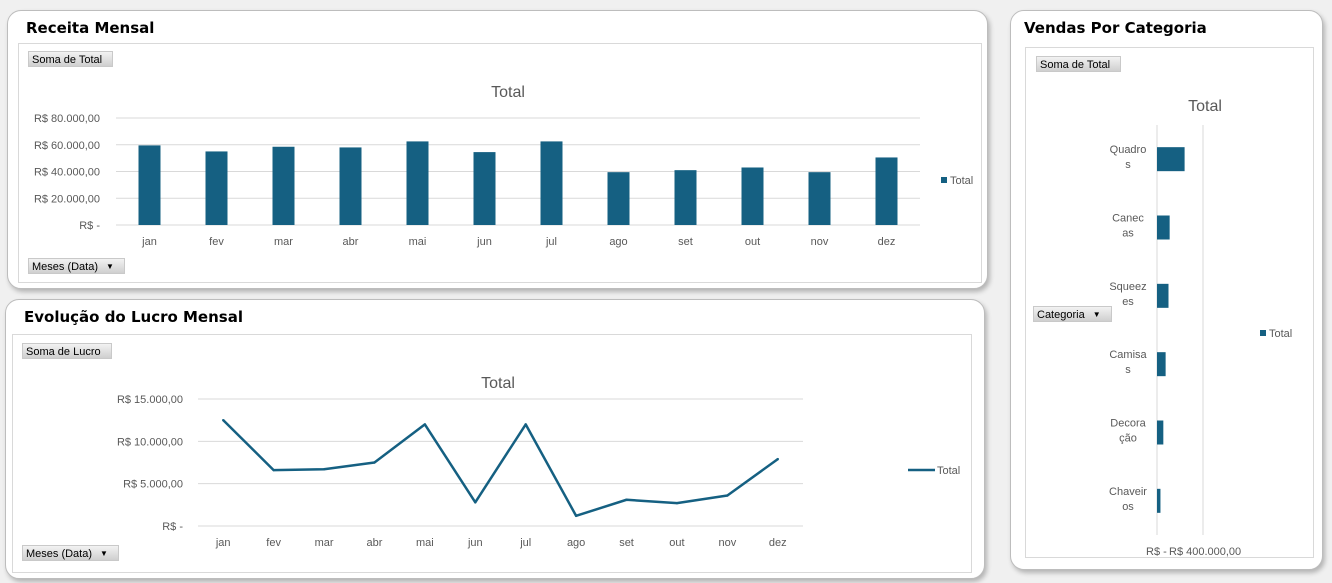 The height and width of the screenshot is (583, 1332). What do you see at coordinates (886, 191) in the screenshot?
I see `bar-dez` at bounding box center [886, 191].